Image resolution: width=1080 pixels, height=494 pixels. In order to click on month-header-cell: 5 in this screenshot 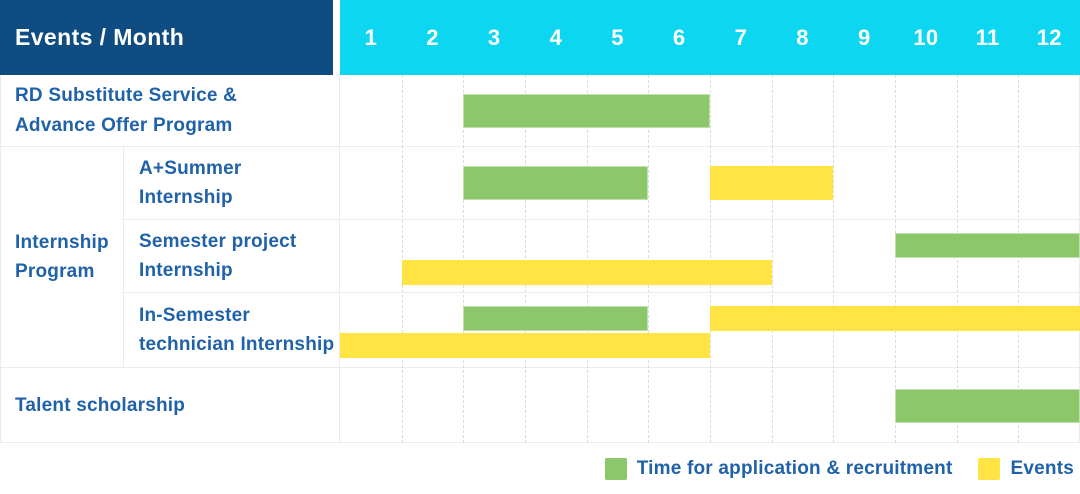, I will do `click(617, 37)`.